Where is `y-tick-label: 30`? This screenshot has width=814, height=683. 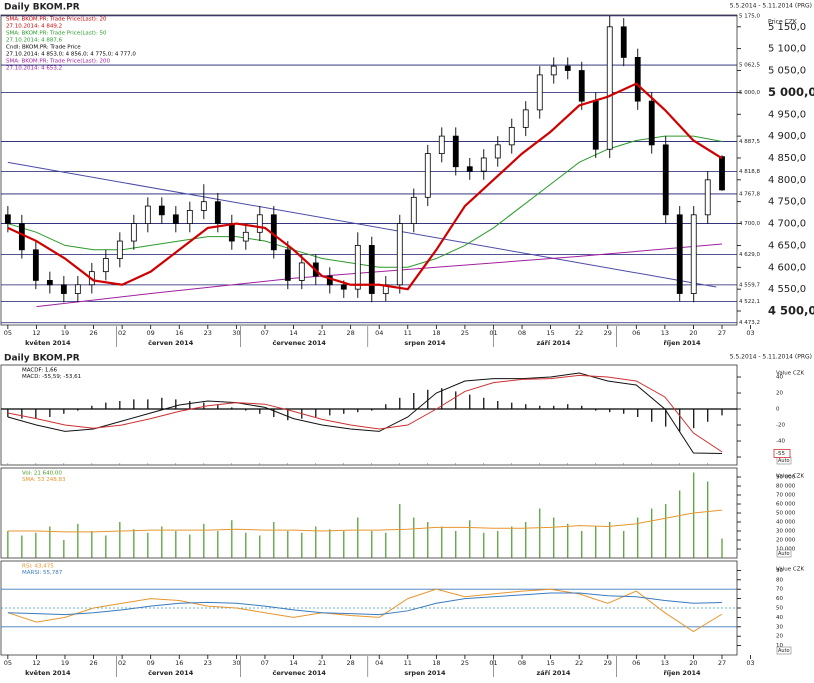
y-tick-label: 30 is located at coordinates (779, 627).